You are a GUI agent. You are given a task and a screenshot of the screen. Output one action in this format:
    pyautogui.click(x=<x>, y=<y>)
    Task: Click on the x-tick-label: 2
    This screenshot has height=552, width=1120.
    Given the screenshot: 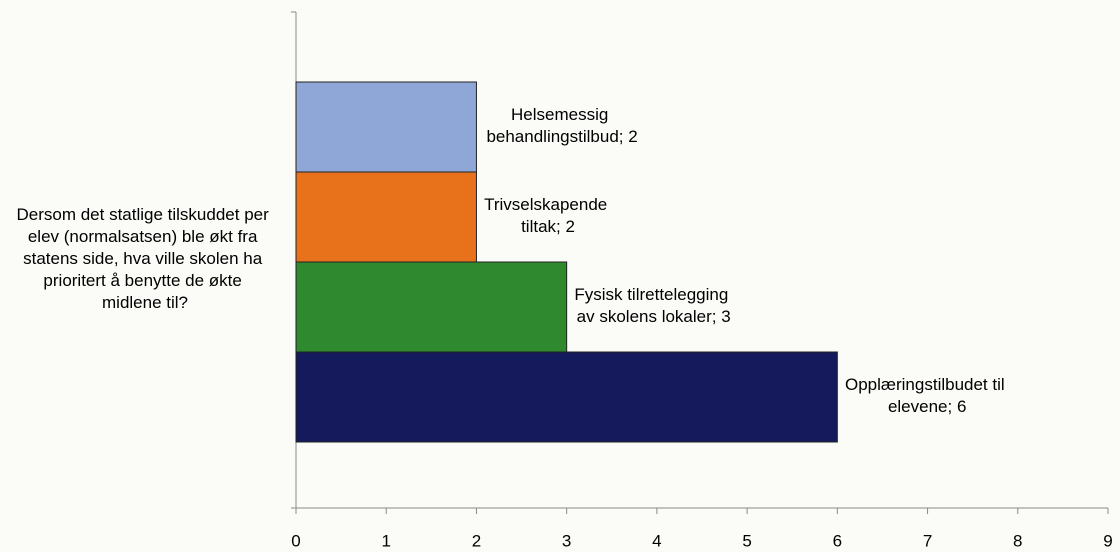 What is the action you would take?
    pyautogui.click(x=476, y=540)
    